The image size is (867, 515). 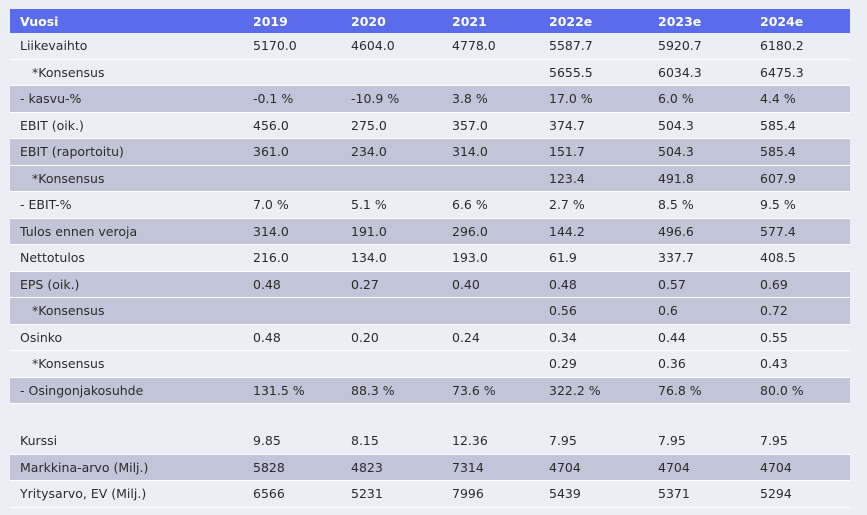 I want to click on row-value: 5371, so click(x=699, y=494).